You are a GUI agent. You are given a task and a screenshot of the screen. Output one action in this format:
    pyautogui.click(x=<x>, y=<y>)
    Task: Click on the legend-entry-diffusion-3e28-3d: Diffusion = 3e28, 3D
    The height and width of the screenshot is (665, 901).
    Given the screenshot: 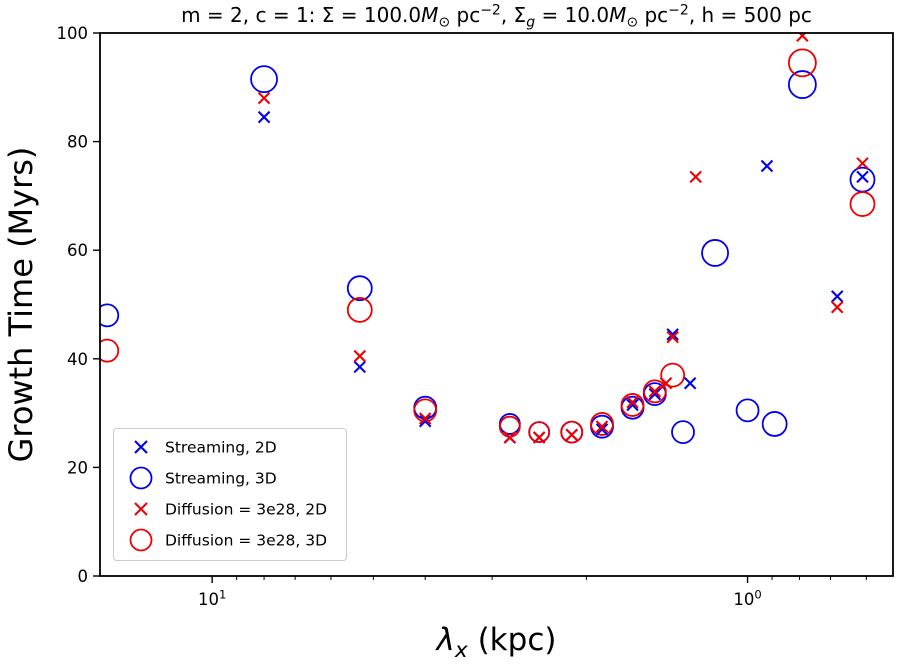 What is the action you would take?
    pyautogui.click(x=228, y=540)
    